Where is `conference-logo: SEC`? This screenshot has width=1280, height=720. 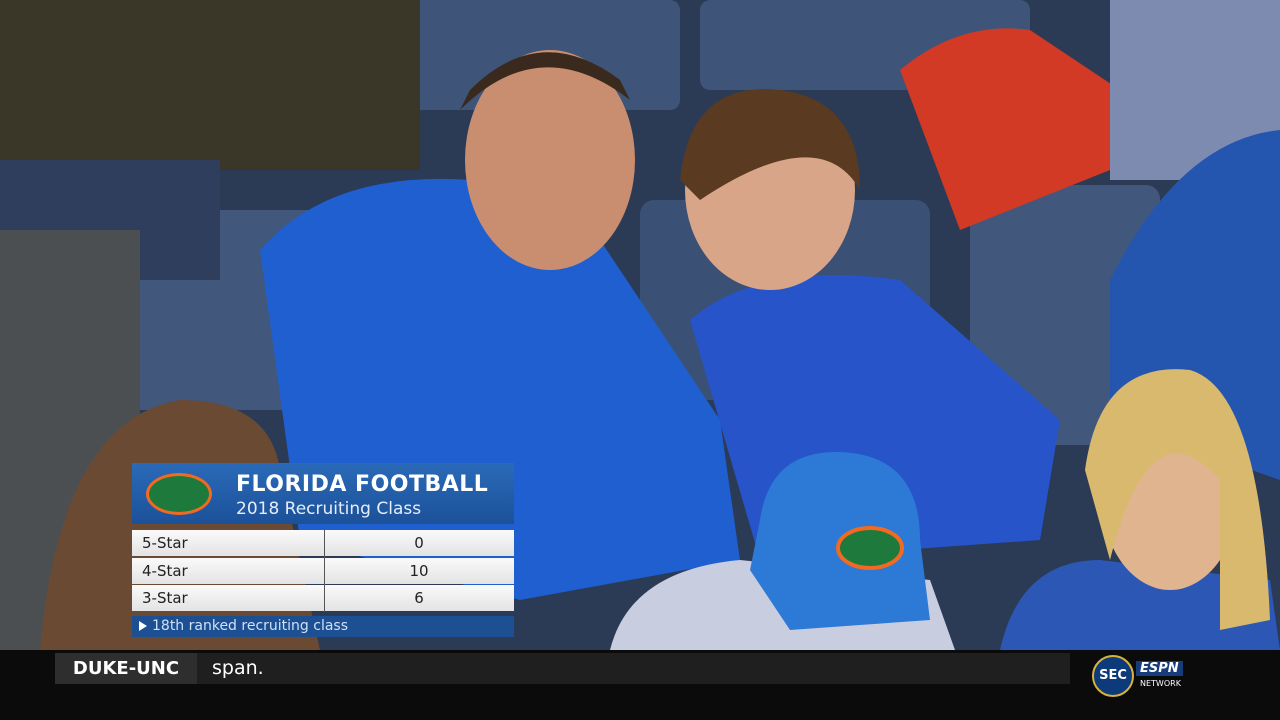
conference-logo: SEC is located at coordinates (1113, 676).